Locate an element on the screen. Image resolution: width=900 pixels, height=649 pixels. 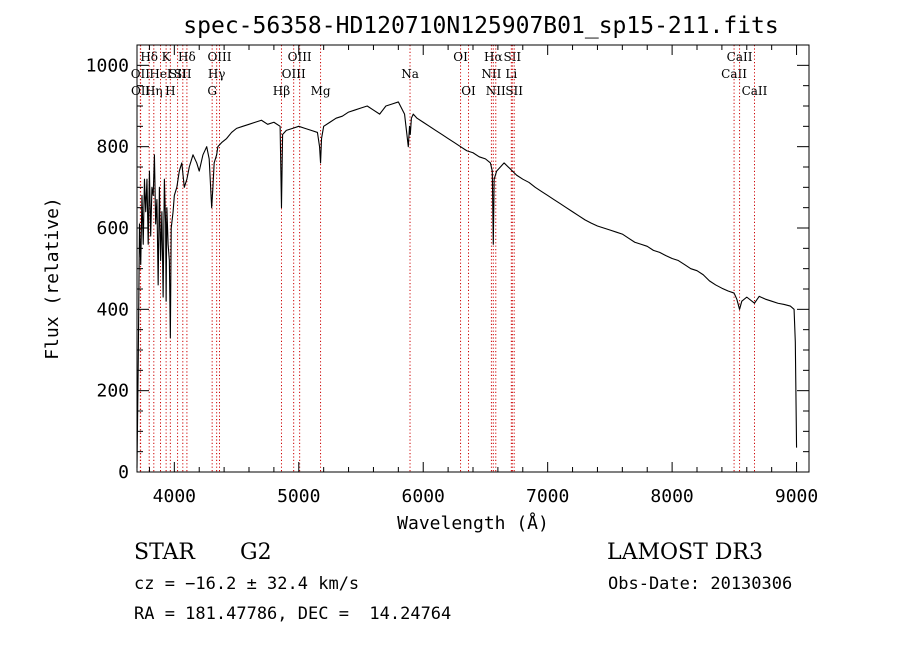
line-label-mg: Mg is located at coordinates (321, 91).